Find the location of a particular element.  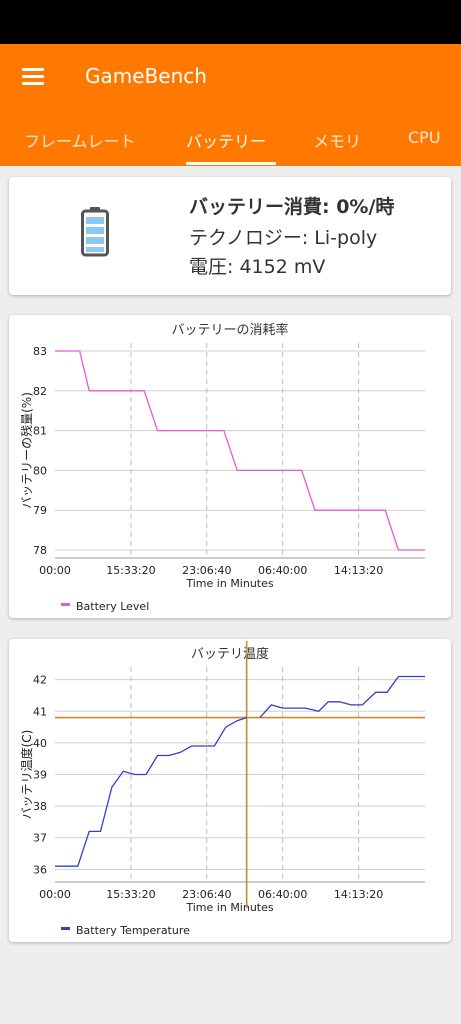

y-tick-label: 36 is located at coordinates (40, 869).